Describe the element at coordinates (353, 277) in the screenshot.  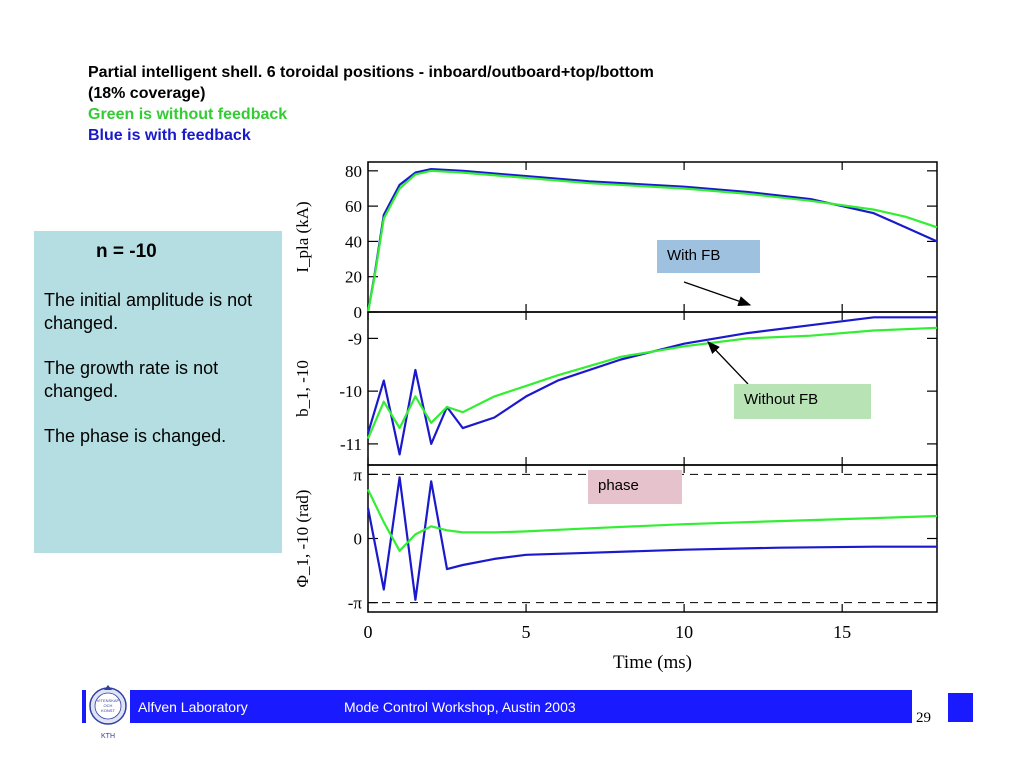
I see `ytick-label-0-1: 20` at that location.